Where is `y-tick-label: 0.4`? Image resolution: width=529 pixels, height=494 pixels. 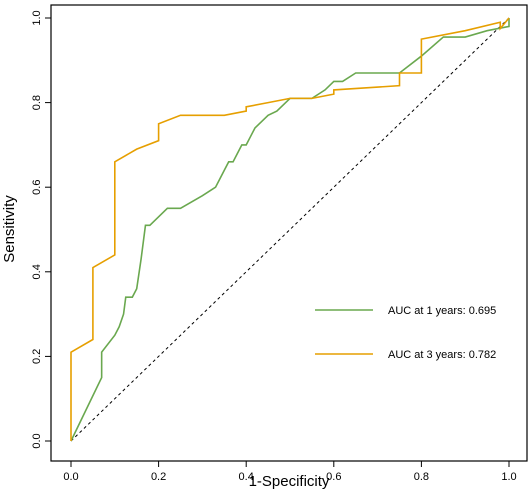
y-tick-label: 0.4 is located at coordinates (37, 271).